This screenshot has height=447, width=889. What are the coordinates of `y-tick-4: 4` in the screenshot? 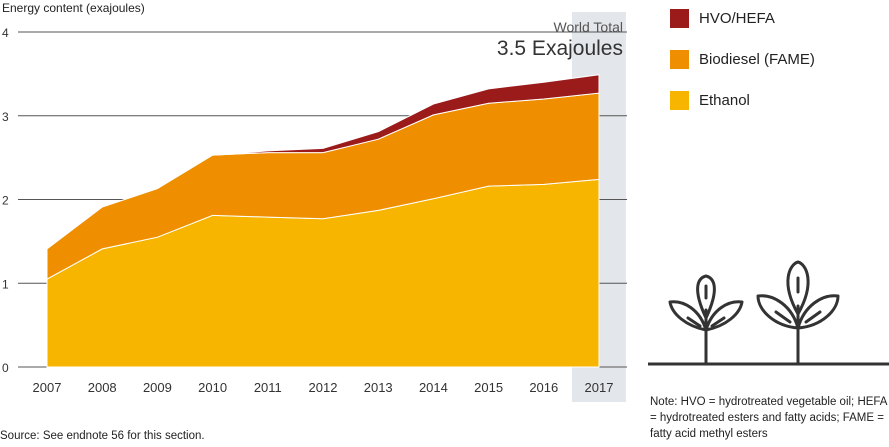 It's located at (5, 33).